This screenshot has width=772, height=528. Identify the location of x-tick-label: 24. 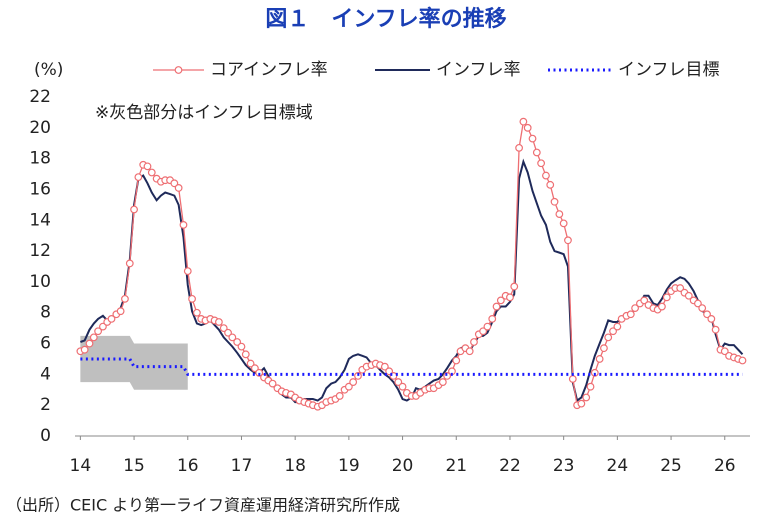
(618, 466).